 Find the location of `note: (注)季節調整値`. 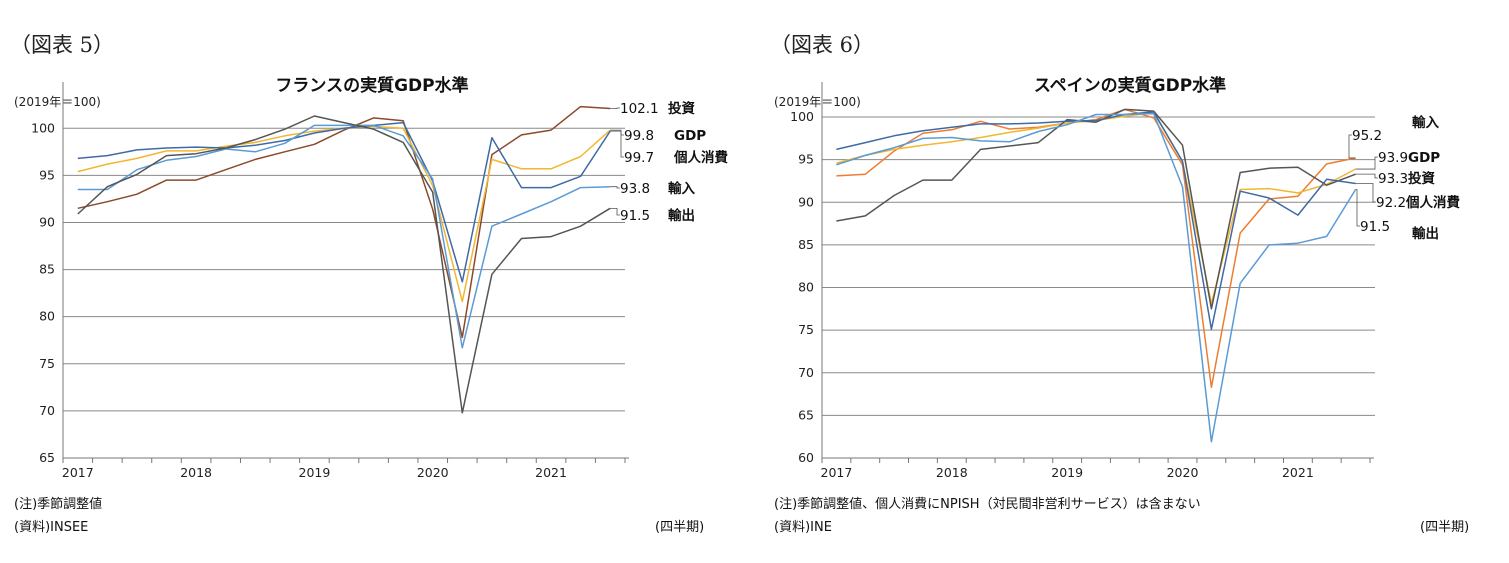

note: (注)季節調整値 is located at coordinates (58, 504).